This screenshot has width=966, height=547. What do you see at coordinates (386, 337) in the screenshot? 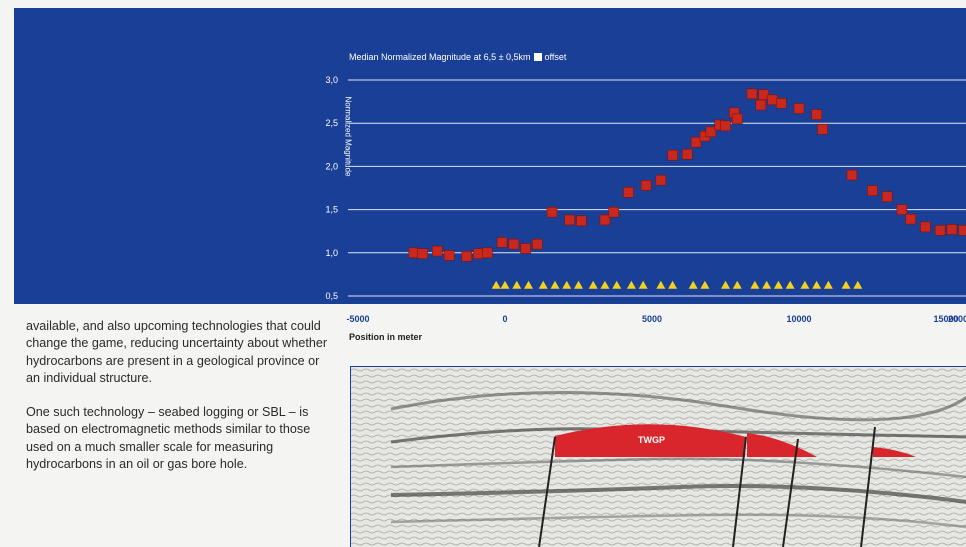
I see `x-axis-label: Position in meter` at bounding box center [386, 337].